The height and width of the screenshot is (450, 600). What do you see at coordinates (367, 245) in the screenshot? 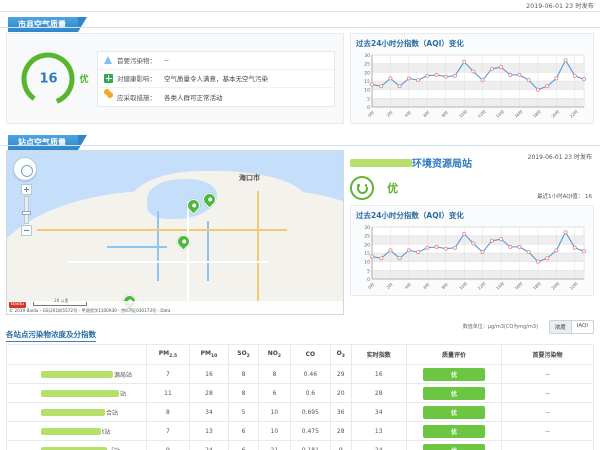
I see `svg-text: 20` at bounding box center [367, 245].